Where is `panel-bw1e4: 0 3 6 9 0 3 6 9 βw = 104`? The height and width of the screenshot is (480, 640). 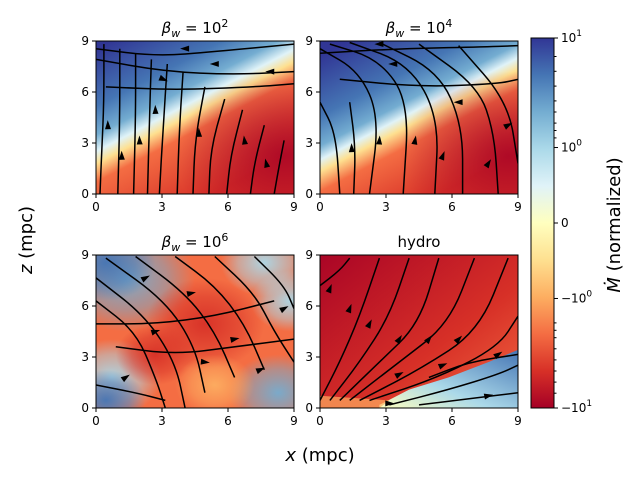 panel-bw1e4: 0 3 6 9 0 3 6 9 βw = 104 is located at coordinates (413, 115).